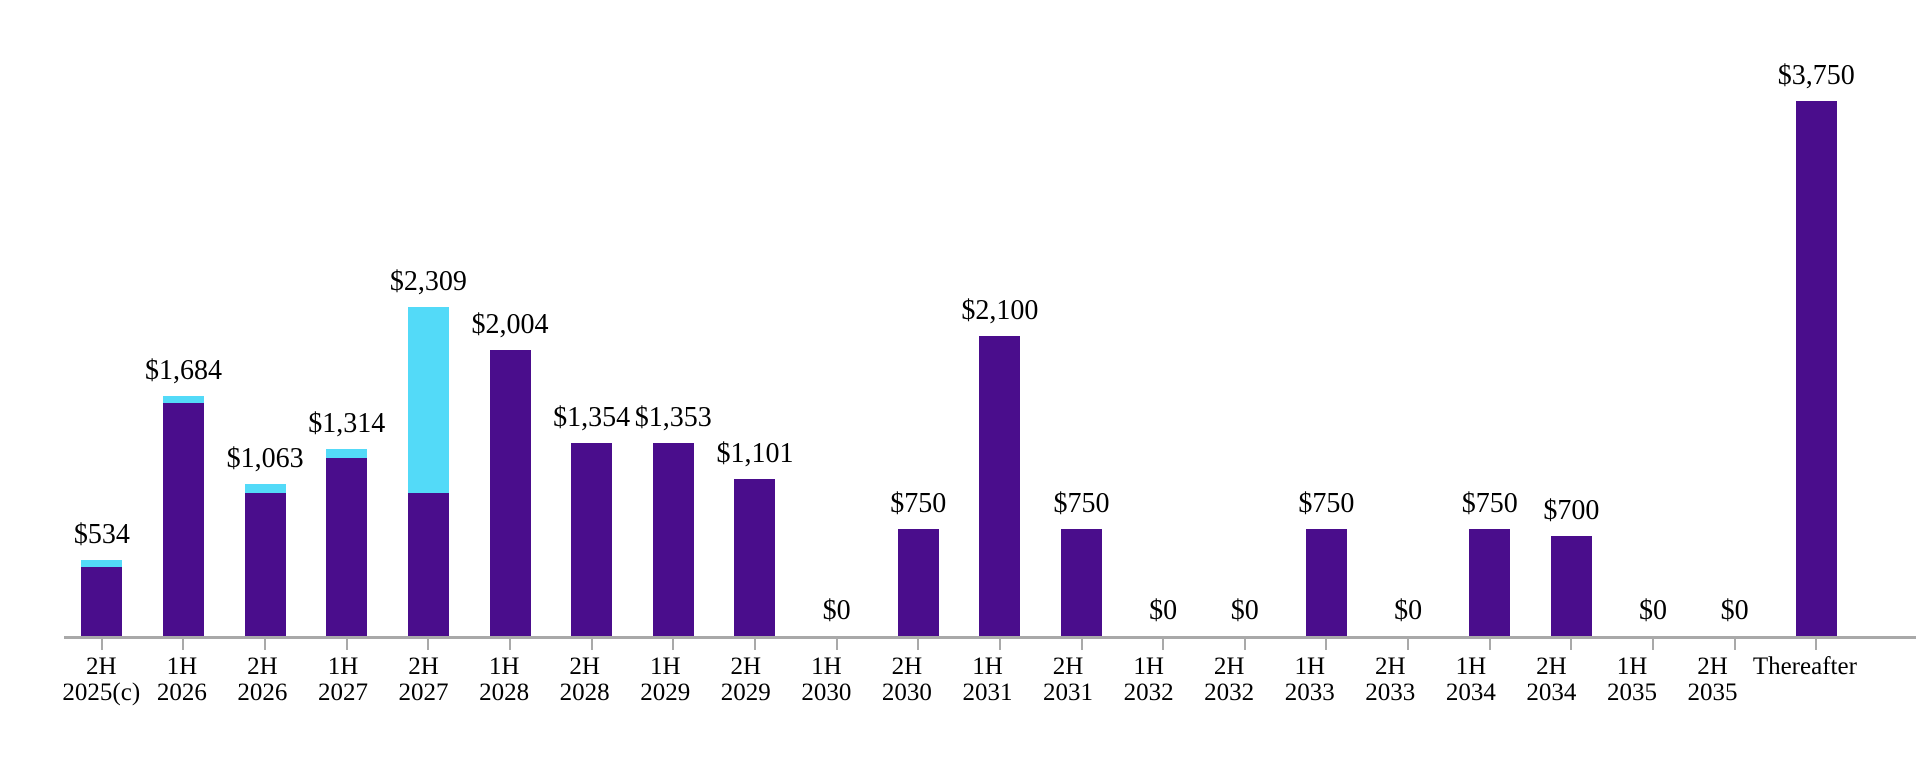 The height and width of the screenshot is (768, 1920). What do you see at coordinates (184, 318) in the screenshot?
I see `bar-column: $1,684` at bounding box center [184, 318].